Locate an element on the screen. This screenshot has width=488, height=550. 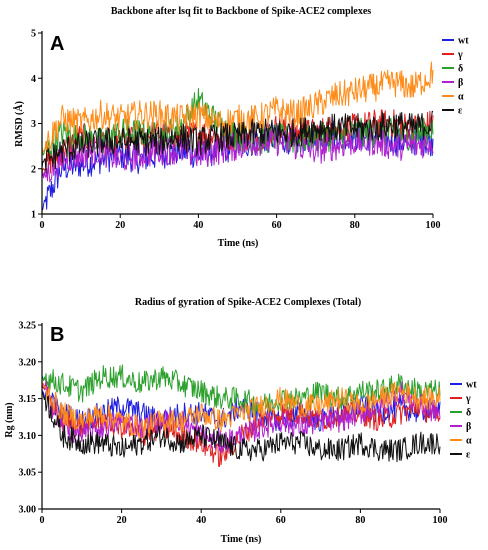
chart-b-y-axis-label: Rg (nm) is located at coordinates (9, 419).